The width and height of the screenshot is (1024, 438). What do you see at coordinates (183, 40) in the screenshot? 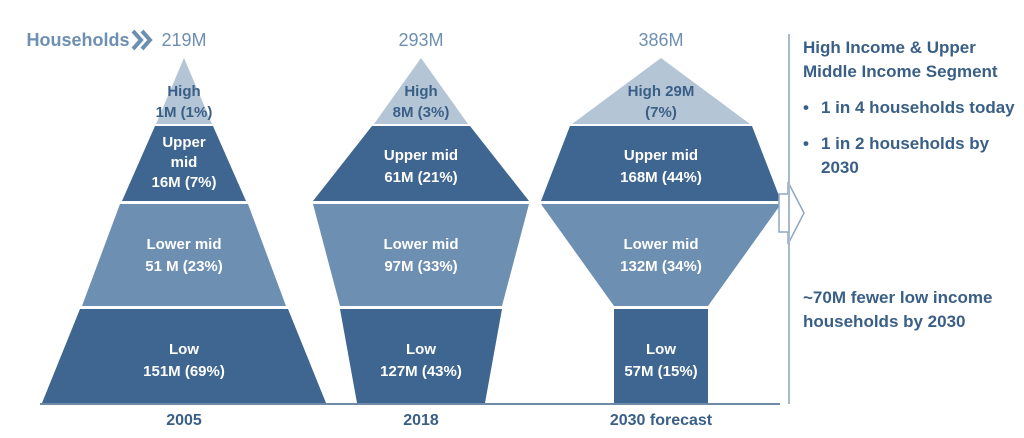
I see `total-label: 219M` at bounding box center [183, 40].